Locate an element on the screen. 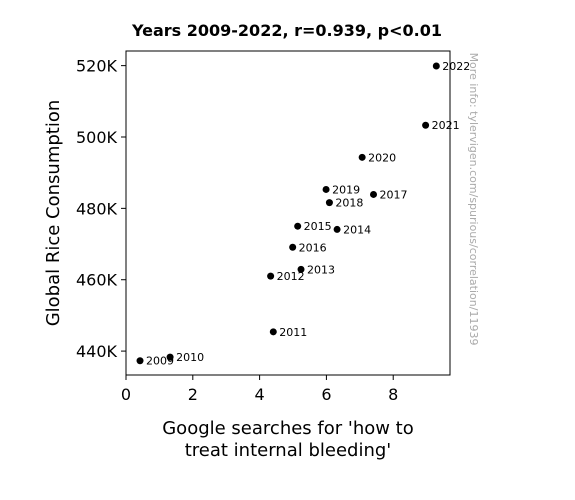  point-label-2014: 2014 is located at coordinates (357, 229).